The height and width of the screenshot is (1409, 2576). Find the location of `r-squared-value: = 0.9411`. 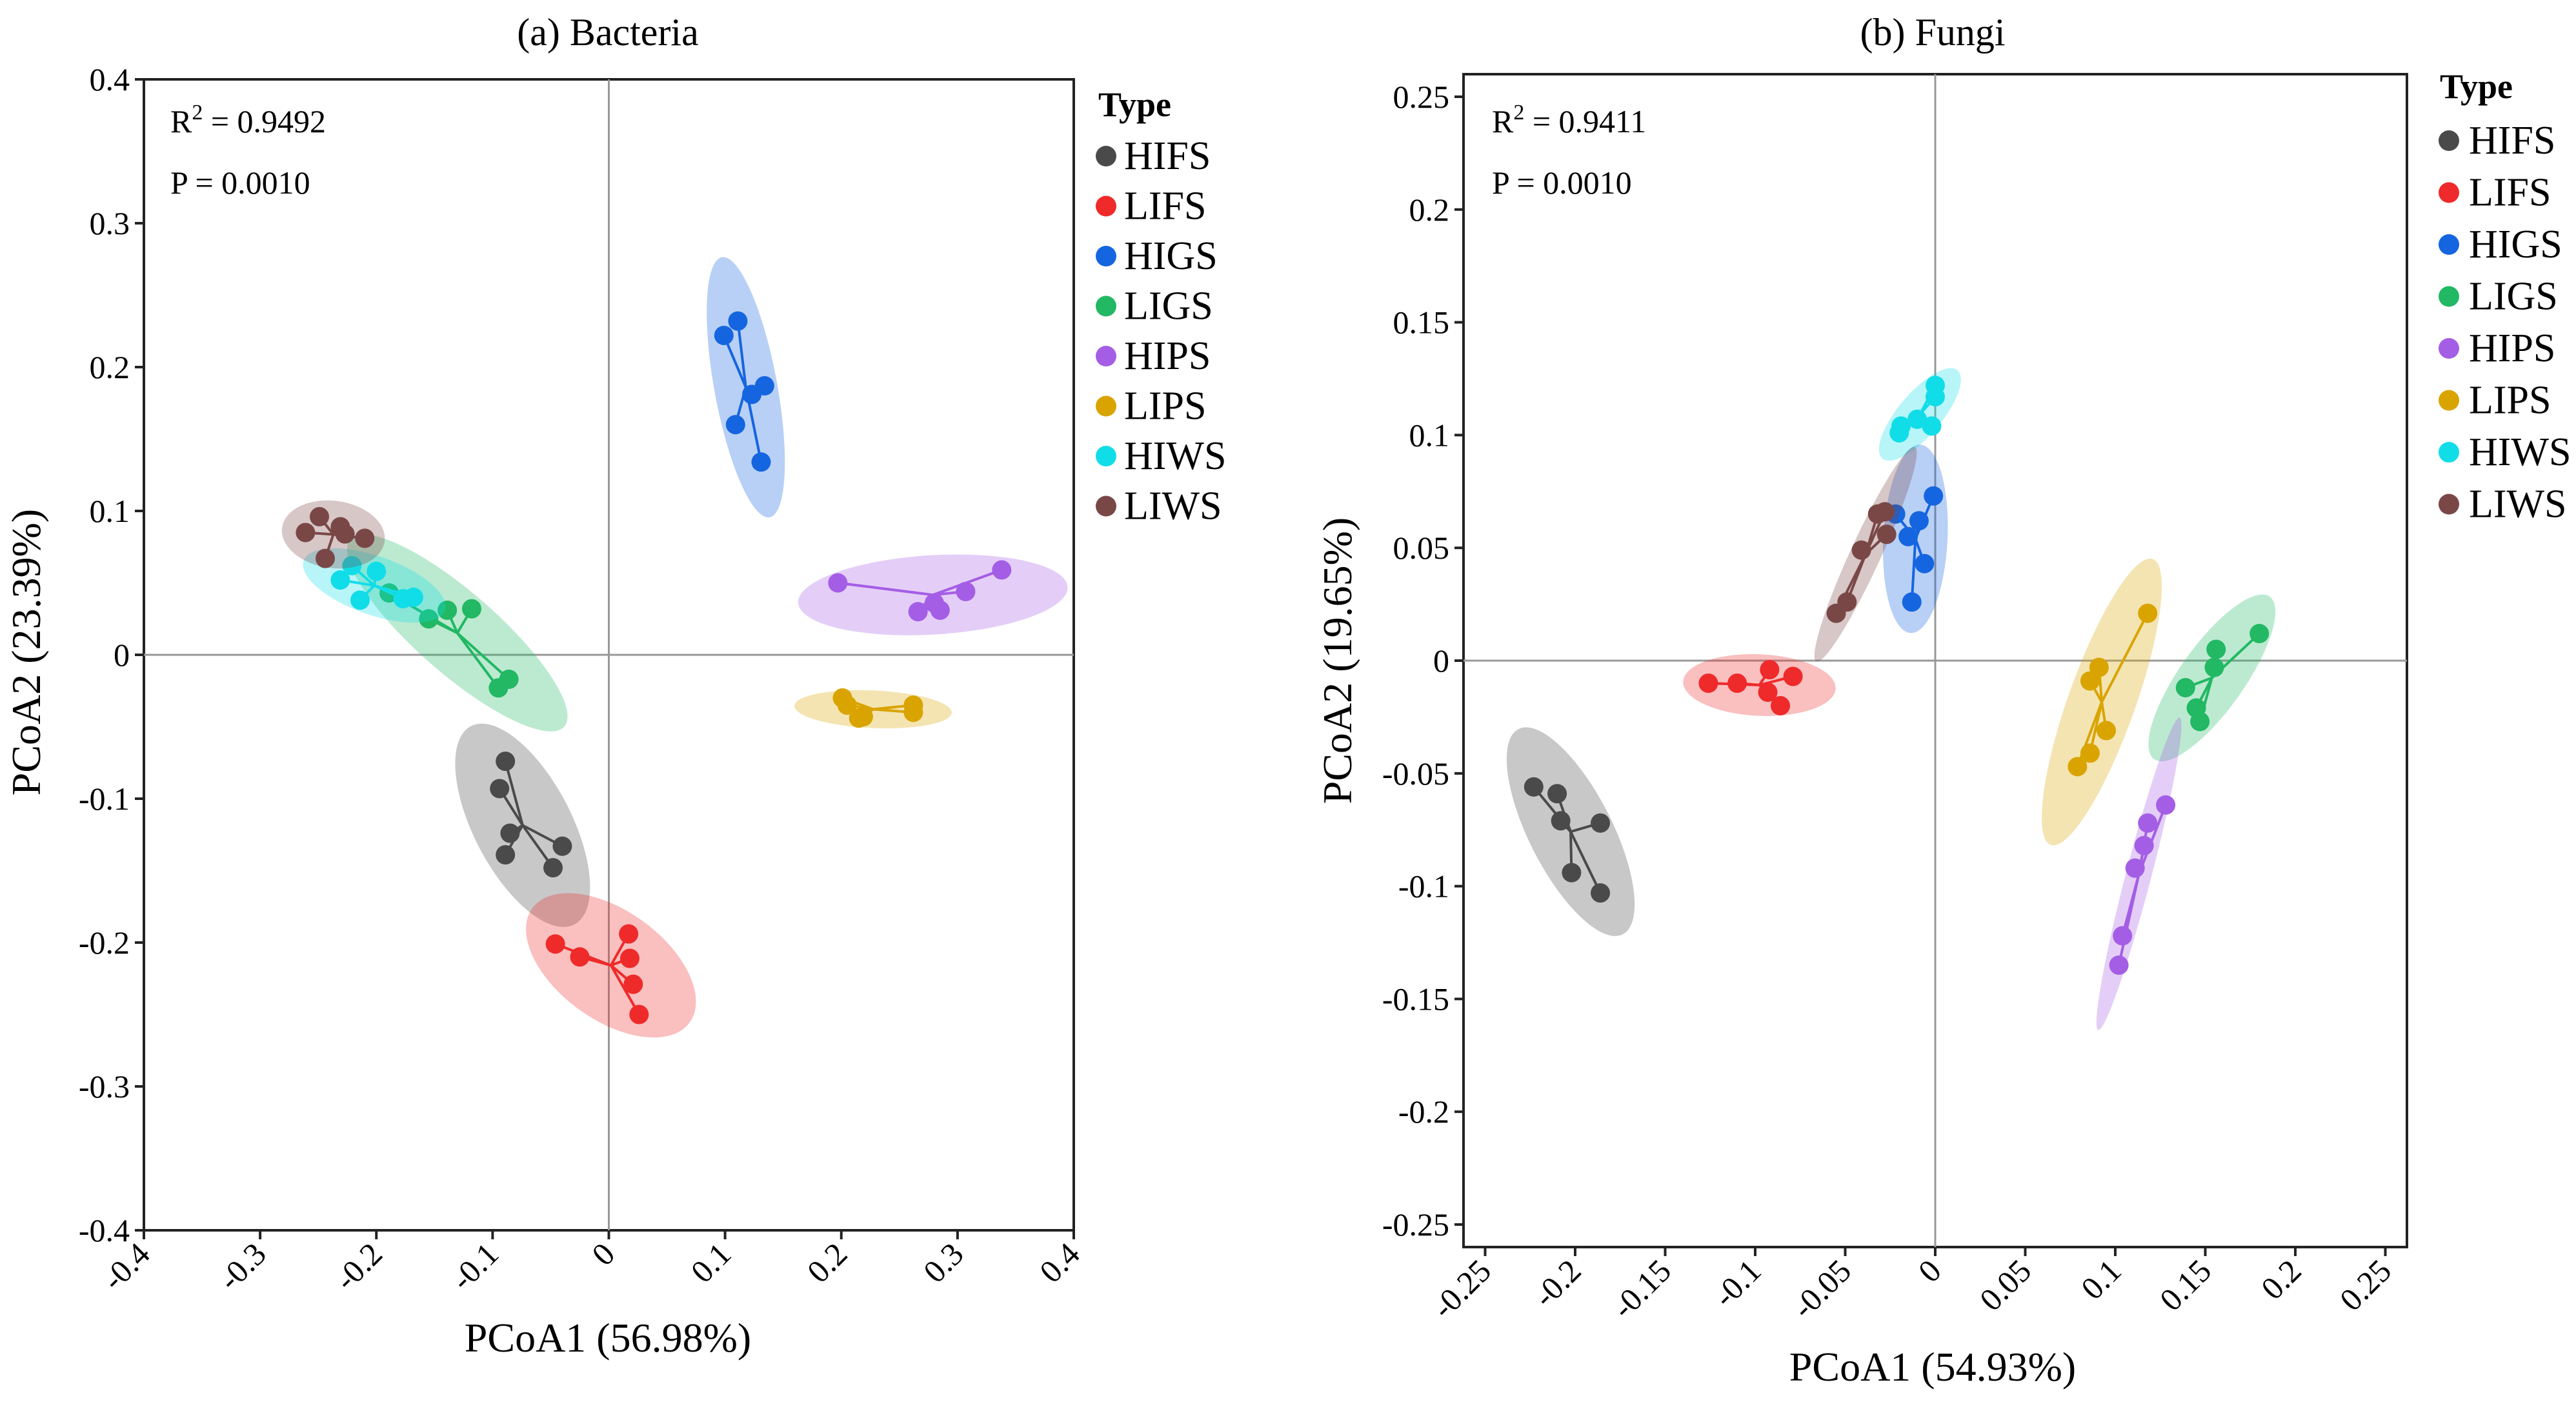

r-squared-value: = 0.9411 is located at coordinates (1585, 121).